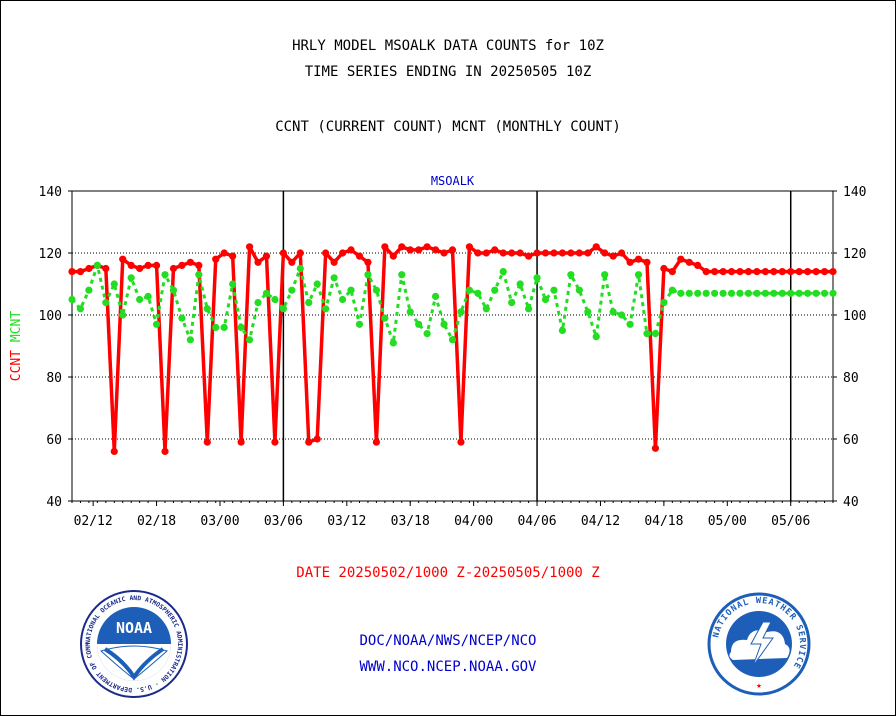  I want to click on date-range-label: DATE 20250502/1000 Z-20250505/1000 Z, so click(448, 573).